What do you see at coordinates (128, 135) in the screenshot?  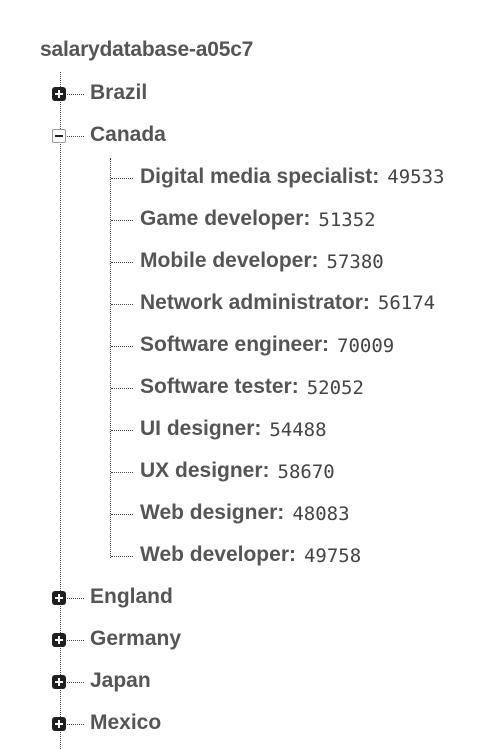 I see `node-label-canada: Canada` at bounding box center [128, 135].